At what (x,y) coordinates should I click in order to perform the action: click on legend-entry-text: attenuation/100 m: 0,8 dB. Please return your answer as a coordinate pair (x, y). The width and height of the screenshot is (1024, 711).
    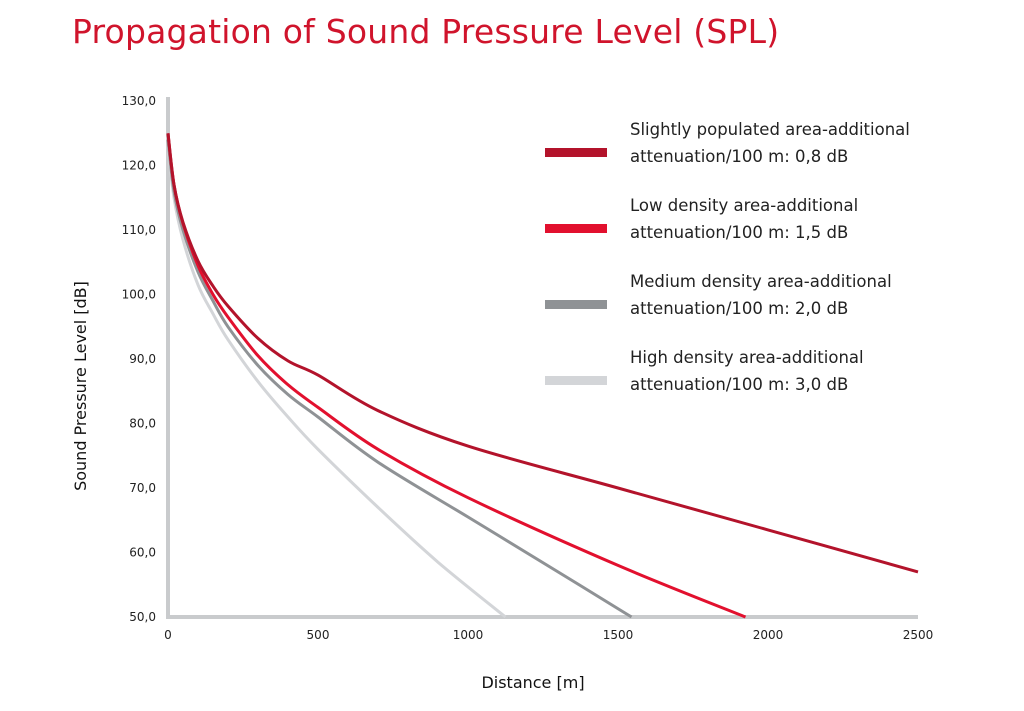
    Looking at the image, I should click on (739, 156).